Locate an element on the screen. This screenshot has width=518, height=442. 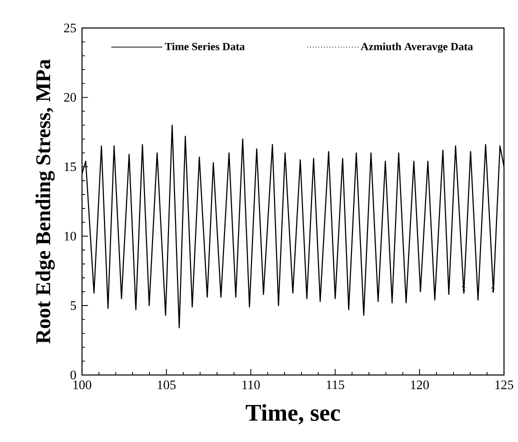
legend-label: Azmiuth Averavge Data is located at coordinates (416, 47).